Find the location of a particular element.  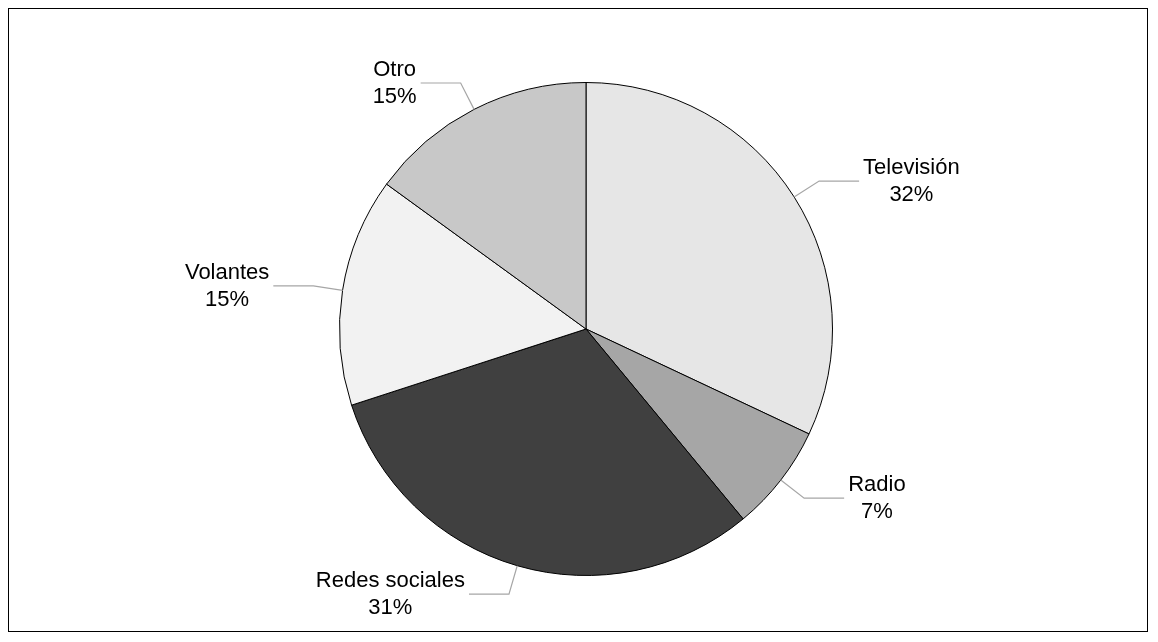

data-label: 32% is located at coordinates (911, 194).